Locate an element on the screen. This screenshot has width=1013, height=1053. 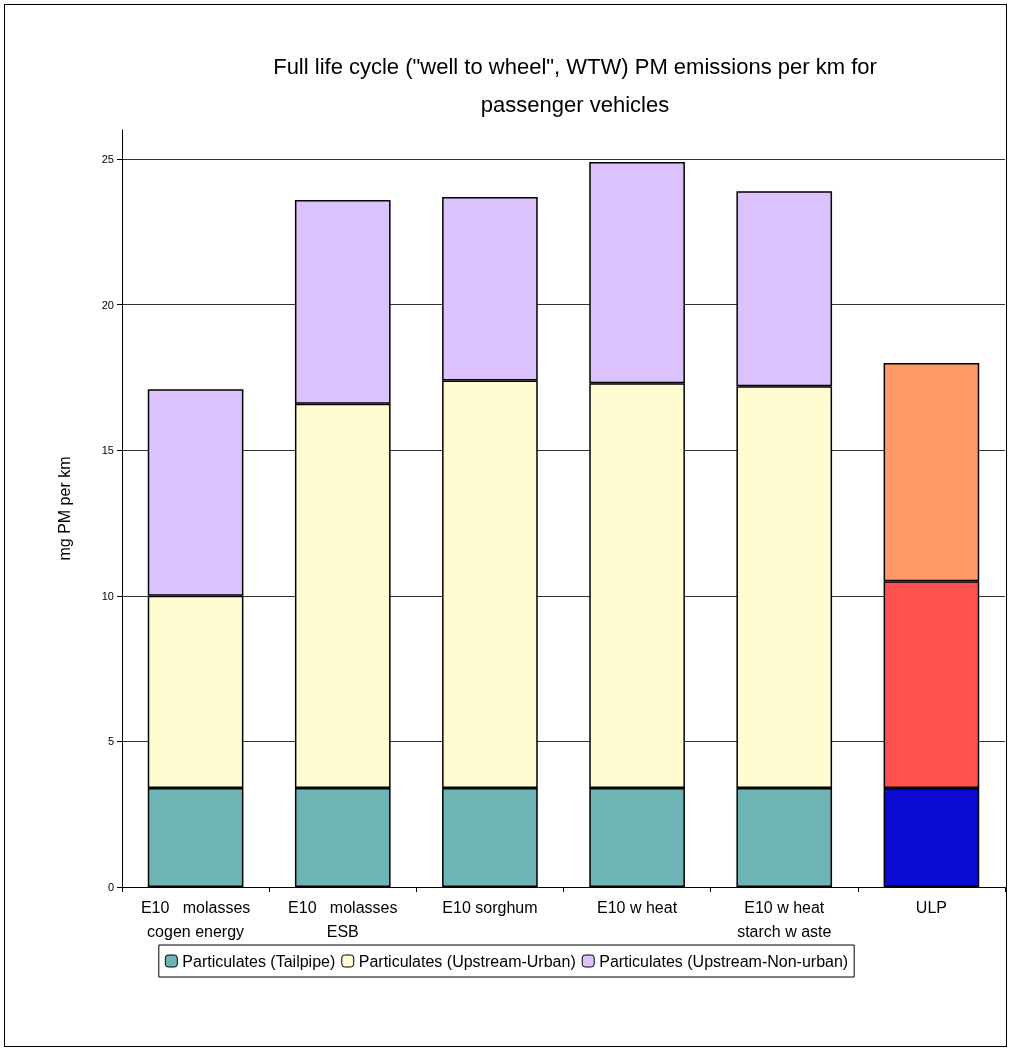
y-tick-label: 0 is located at coordinates (110, 887).